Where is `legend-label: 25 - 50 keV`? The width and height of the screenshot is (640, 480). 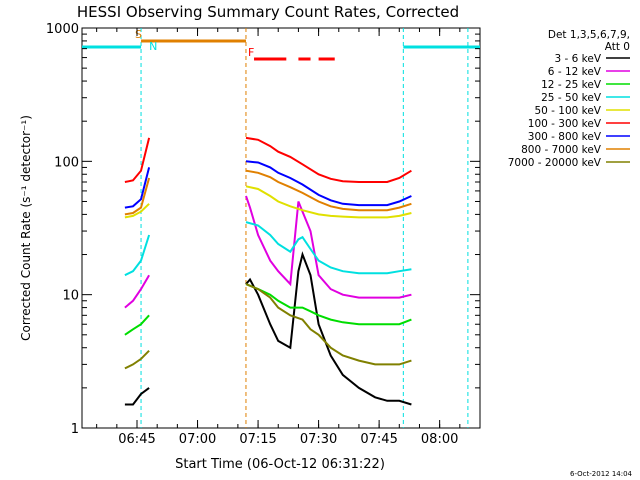
legend-label: 25 - 50 keV is located at coordinates (571, 98).